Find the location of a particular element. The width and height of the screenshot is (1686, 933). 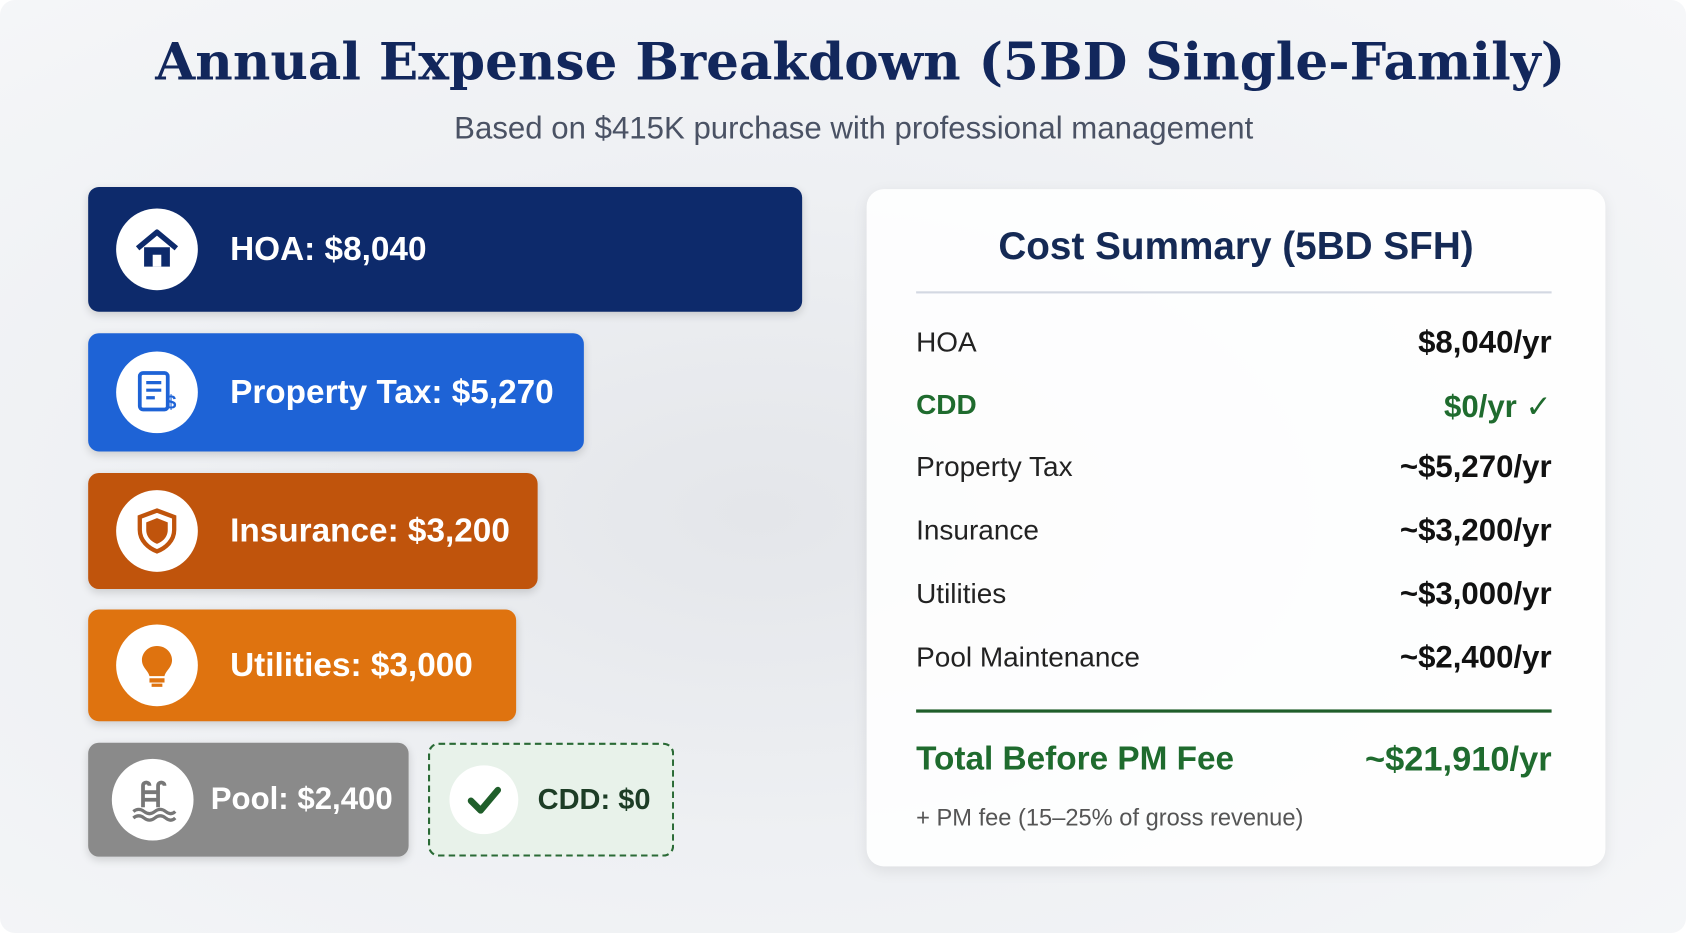

row-value: ~$5,270/yr is located at coordinates (1475, 467).